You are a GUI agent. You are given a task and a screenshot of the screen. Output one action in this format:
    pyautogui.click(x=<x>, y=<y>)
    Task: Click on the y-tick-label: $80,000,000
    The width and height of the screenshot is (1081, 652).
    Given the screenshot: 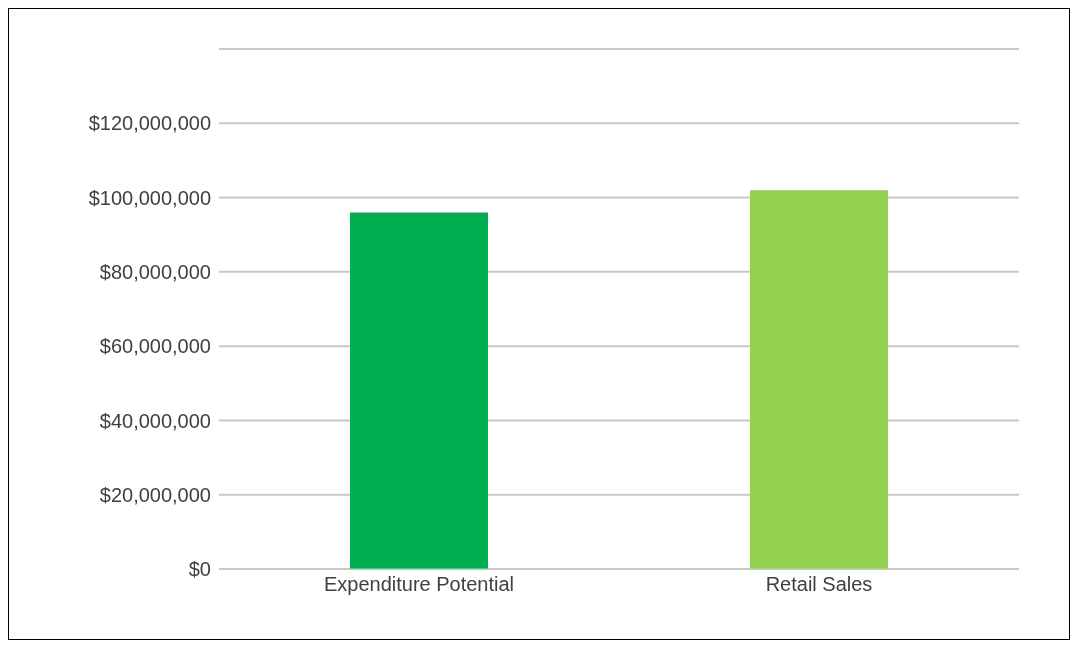 What is the action you would take?
    pyautogui.click(x=155, y=271)
    